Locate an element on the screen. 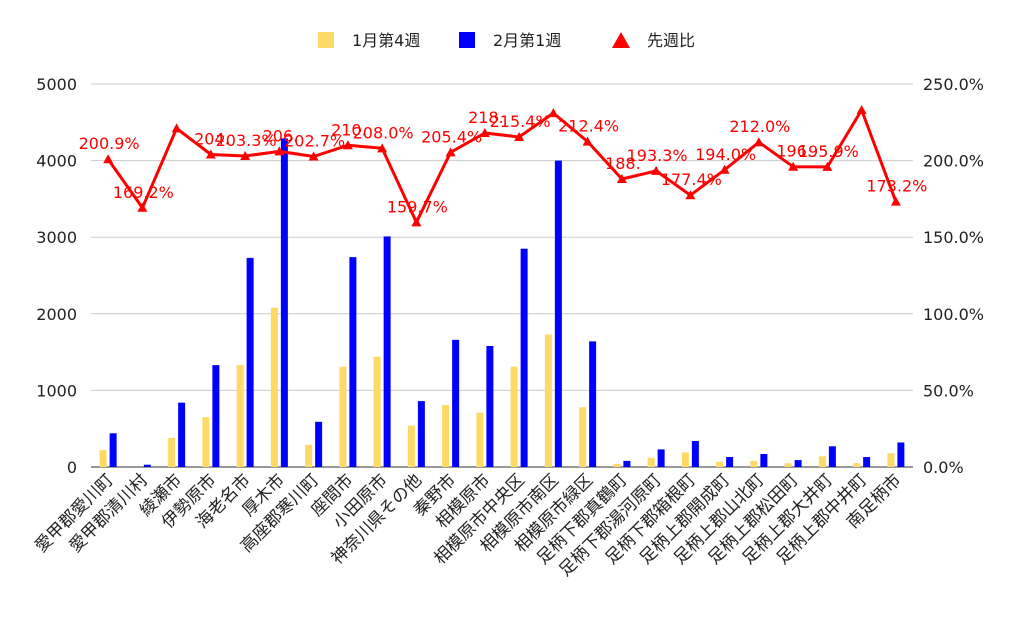  ratio-data-label: 218. is located at coordinates (486, 117).